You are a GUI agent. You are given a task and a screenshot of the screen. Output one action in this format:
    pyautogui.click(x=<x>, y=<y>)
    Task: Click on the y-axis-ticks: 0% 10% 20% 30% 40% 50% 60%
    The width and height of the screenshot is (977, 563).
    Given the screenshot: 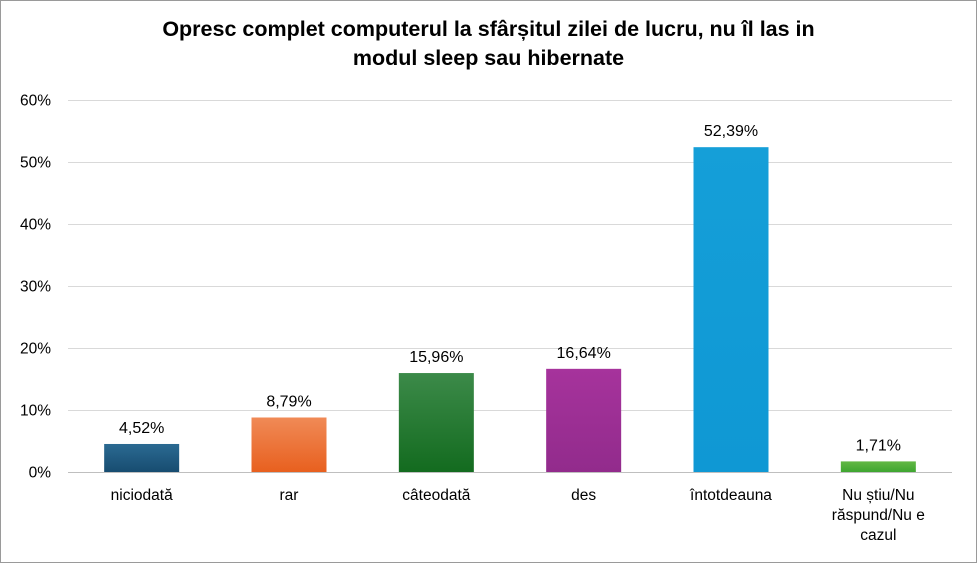 What is the action you would take?
    pyautogui.click(x=35, y=287)
    